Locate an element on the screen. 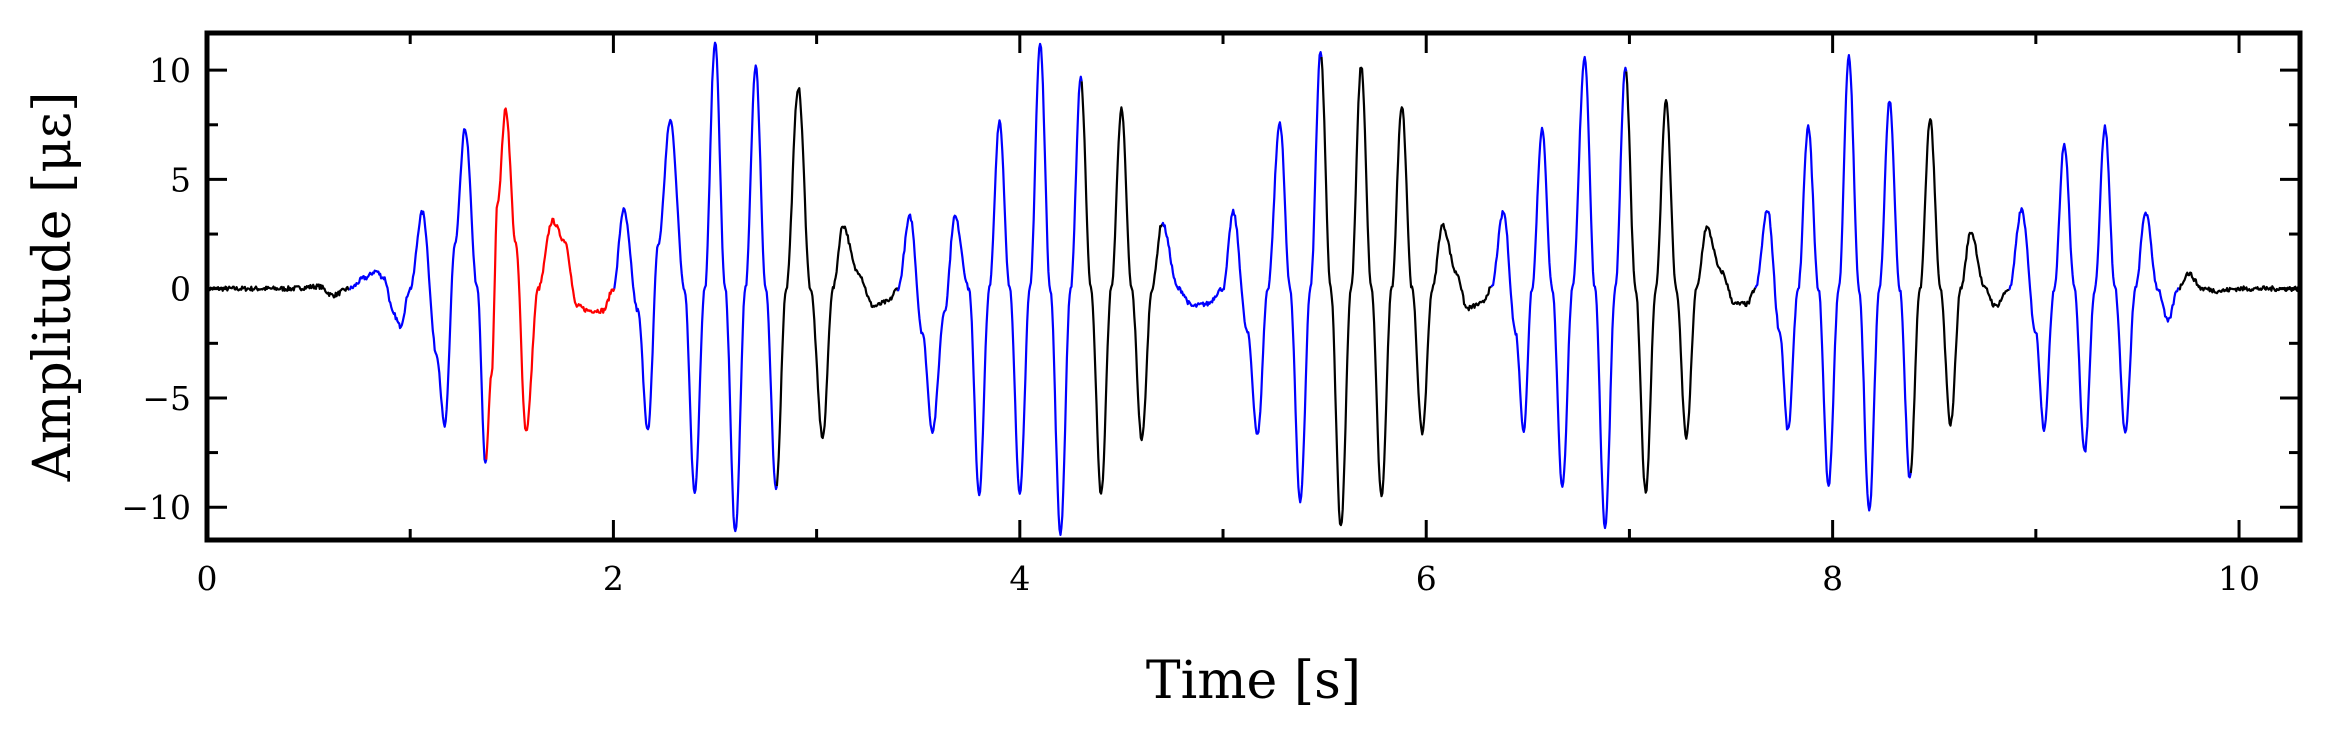  x-tick-label: 6 is located at coordinates (1426, 578).